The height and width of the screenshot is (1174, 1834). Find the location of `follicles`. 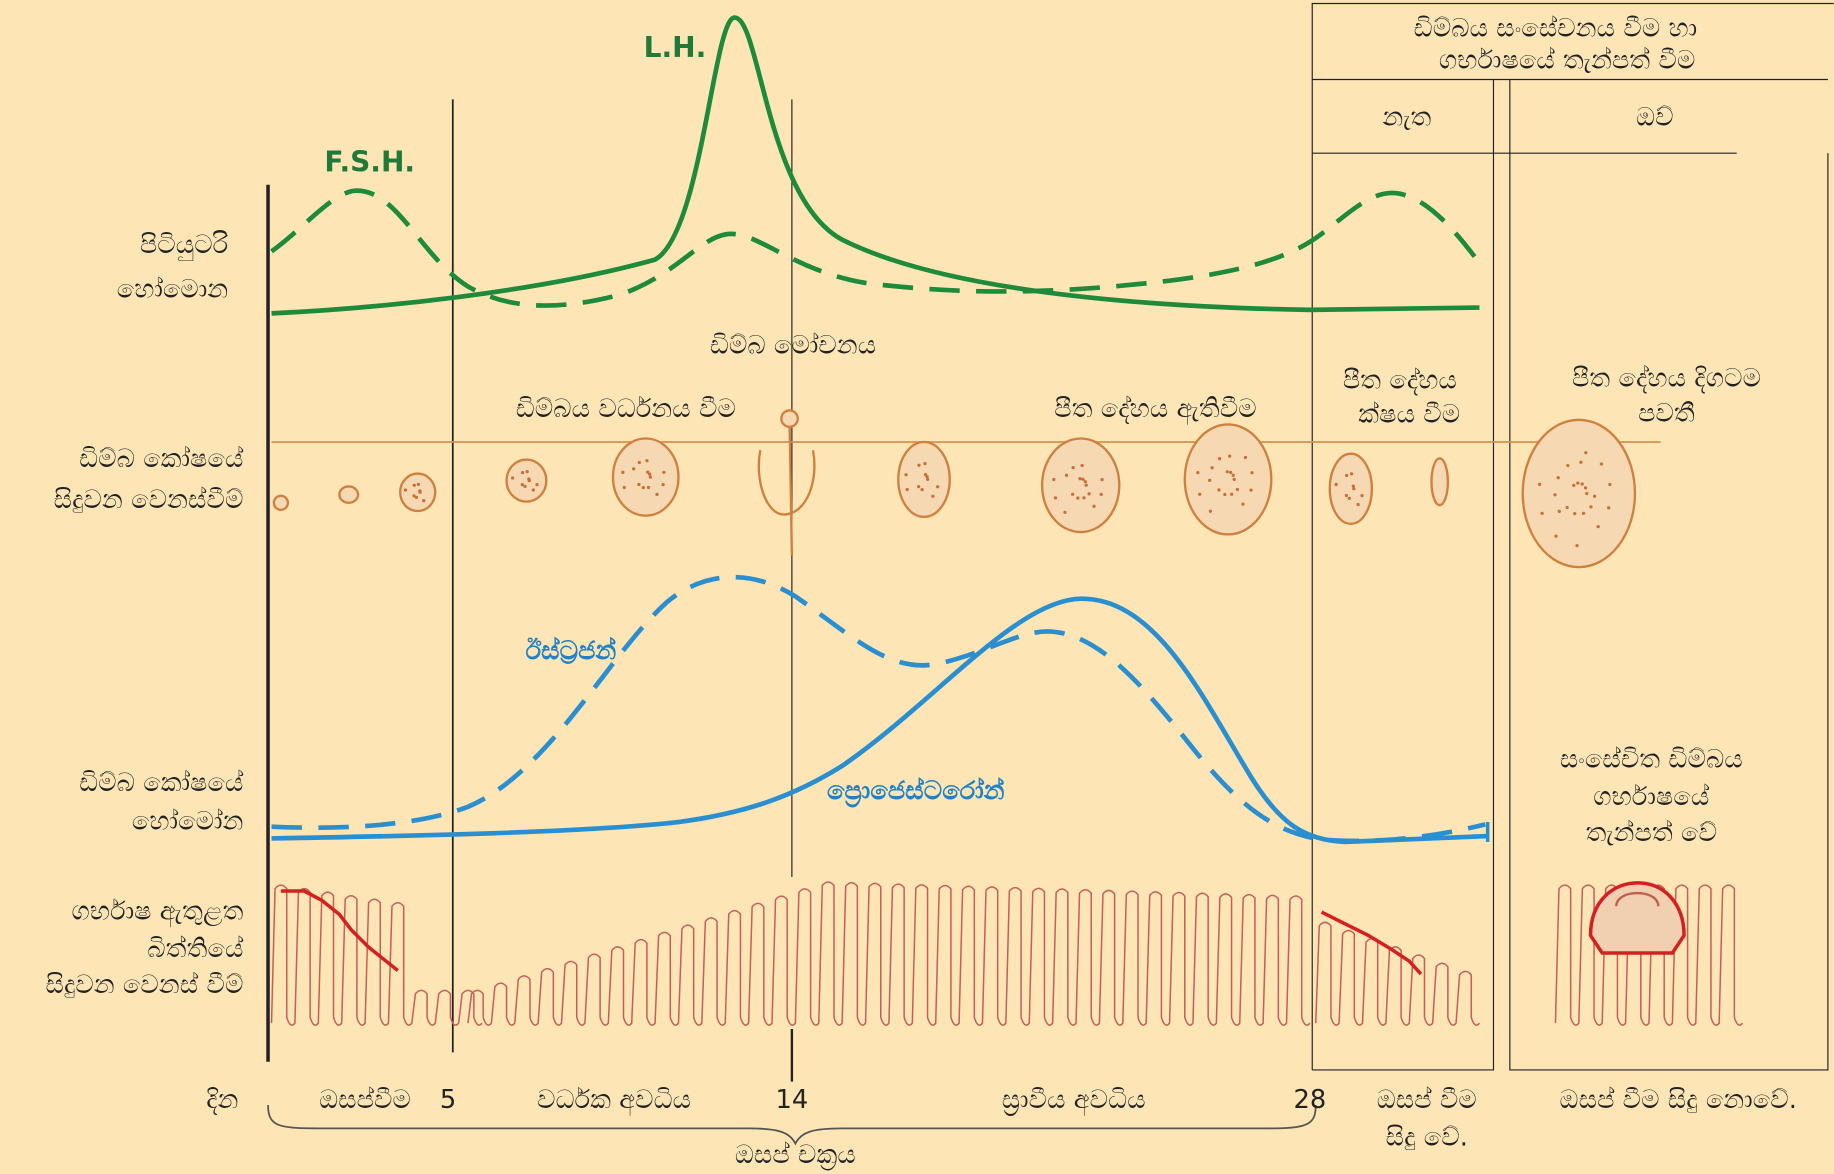

follicles is located at coordinates (954, 489).